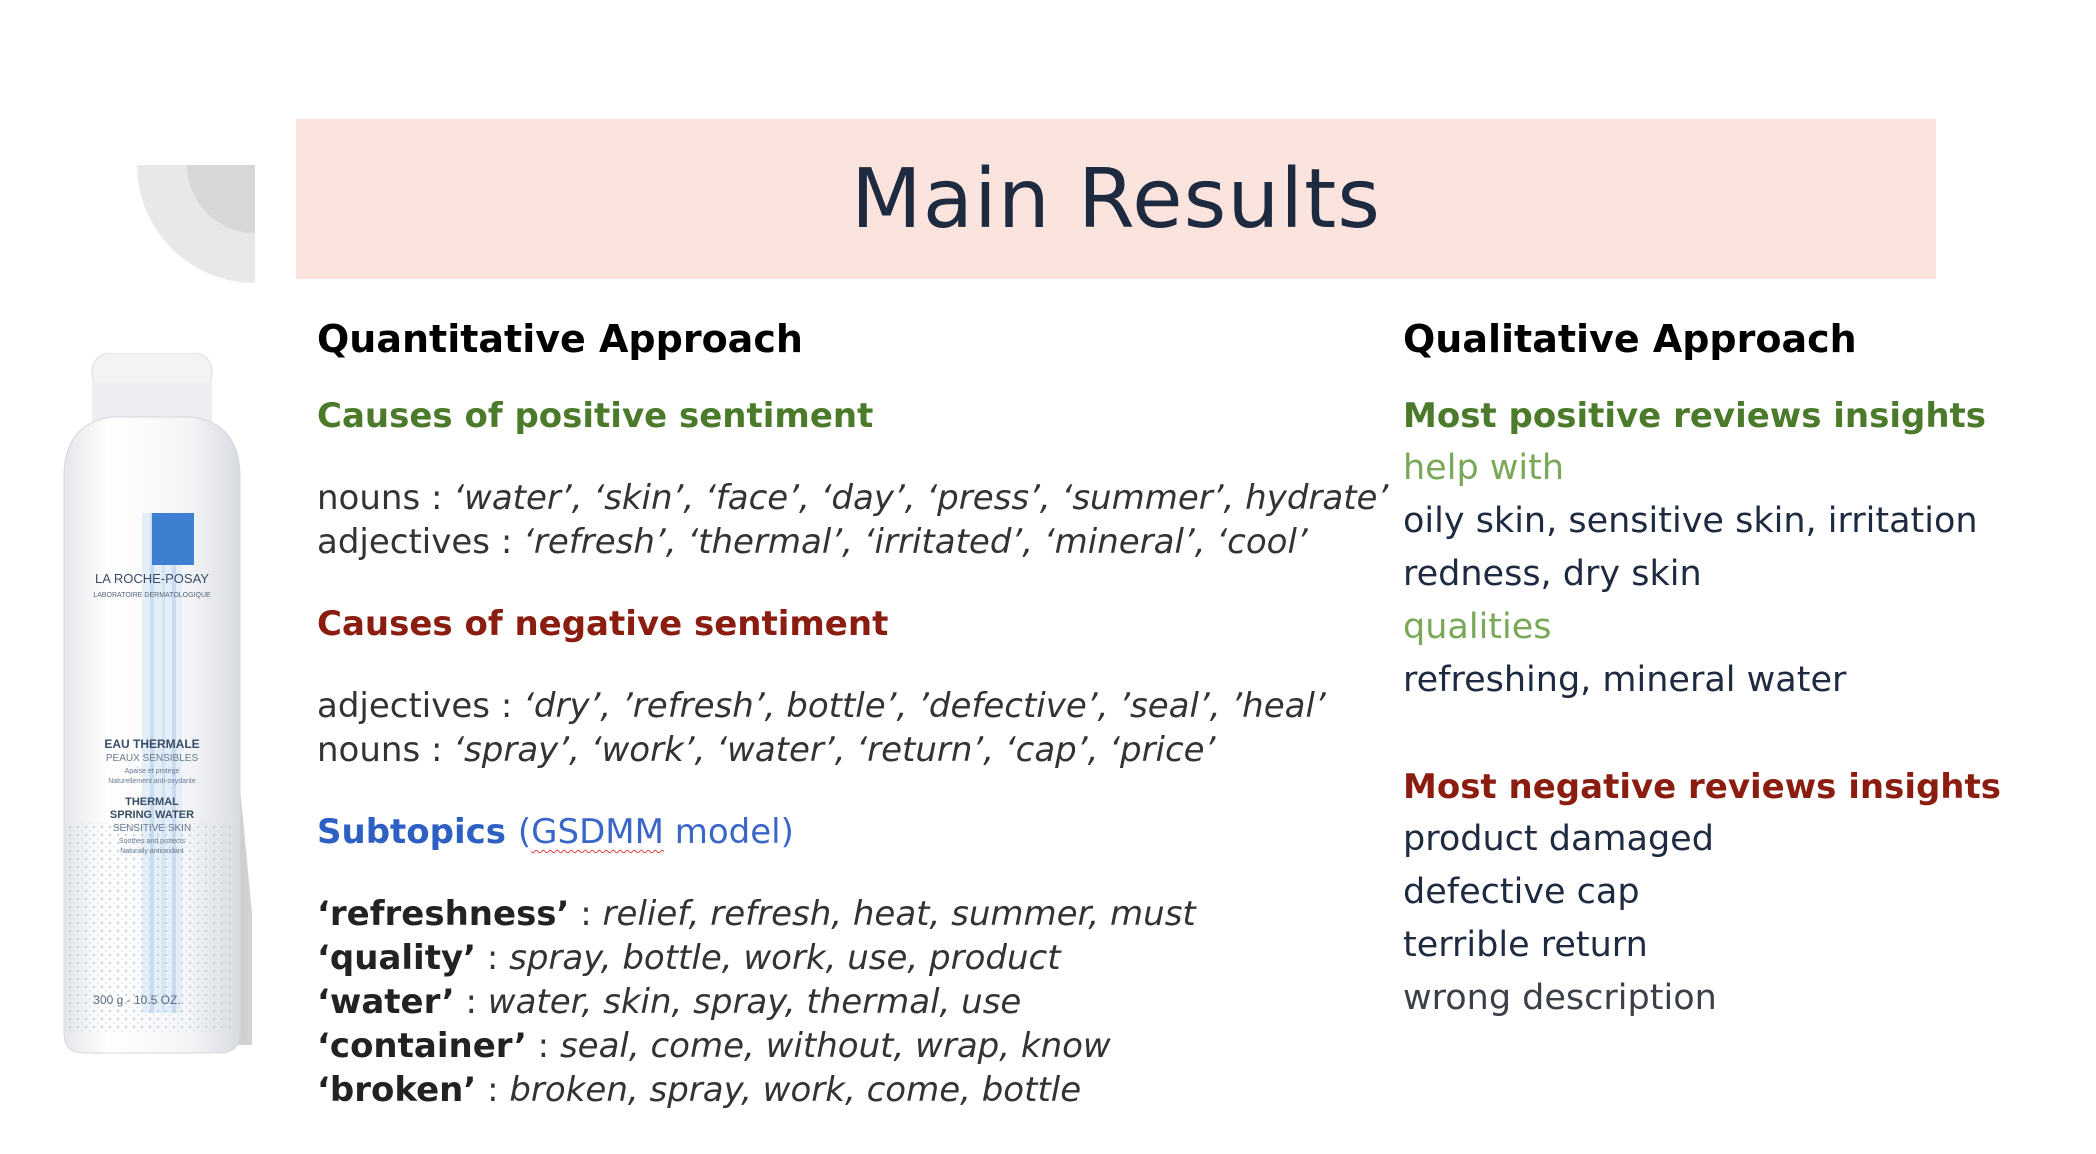  Describe the element at coordinates (785, 958) in the screenshot. I see `subtopic-terms: spray, bottle, work, use, product` at that location.